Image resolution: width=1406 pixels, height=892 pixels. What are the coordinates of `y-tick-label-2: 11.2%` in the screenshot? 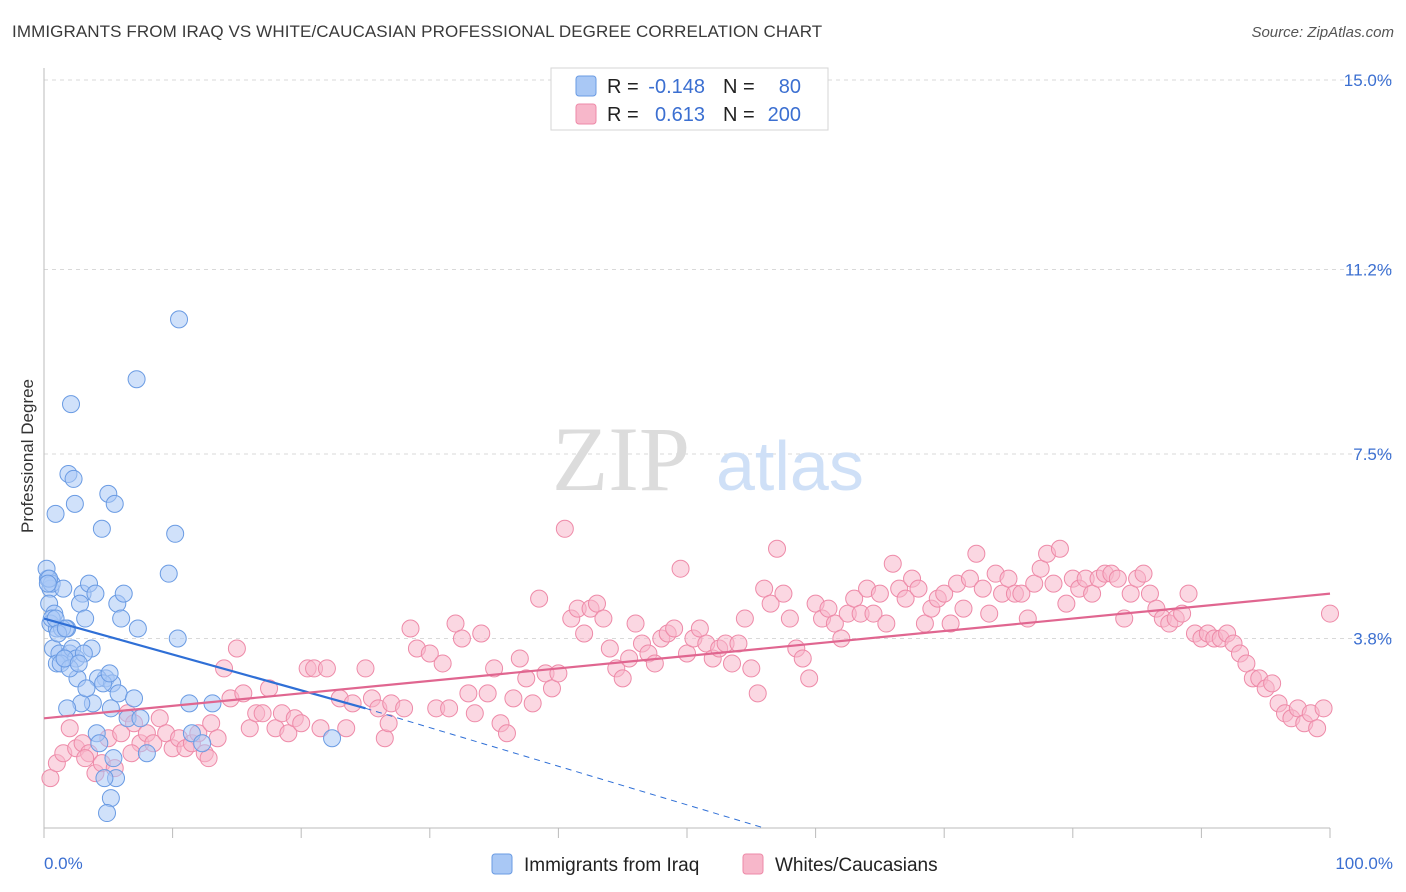 It's located at (1368, 269).